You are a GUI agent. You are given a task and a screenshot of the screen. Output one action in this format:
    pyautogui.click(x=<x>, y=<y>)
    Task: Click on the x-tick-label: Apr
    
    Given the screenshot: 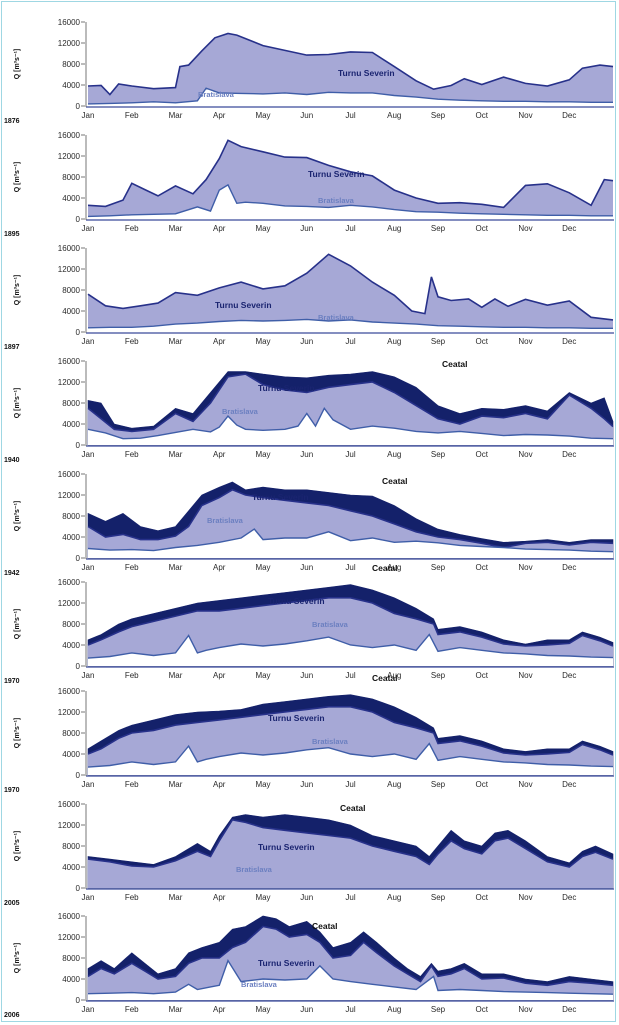 What is the action you would take?
    pyautogui.click(x=219, y=897)
    